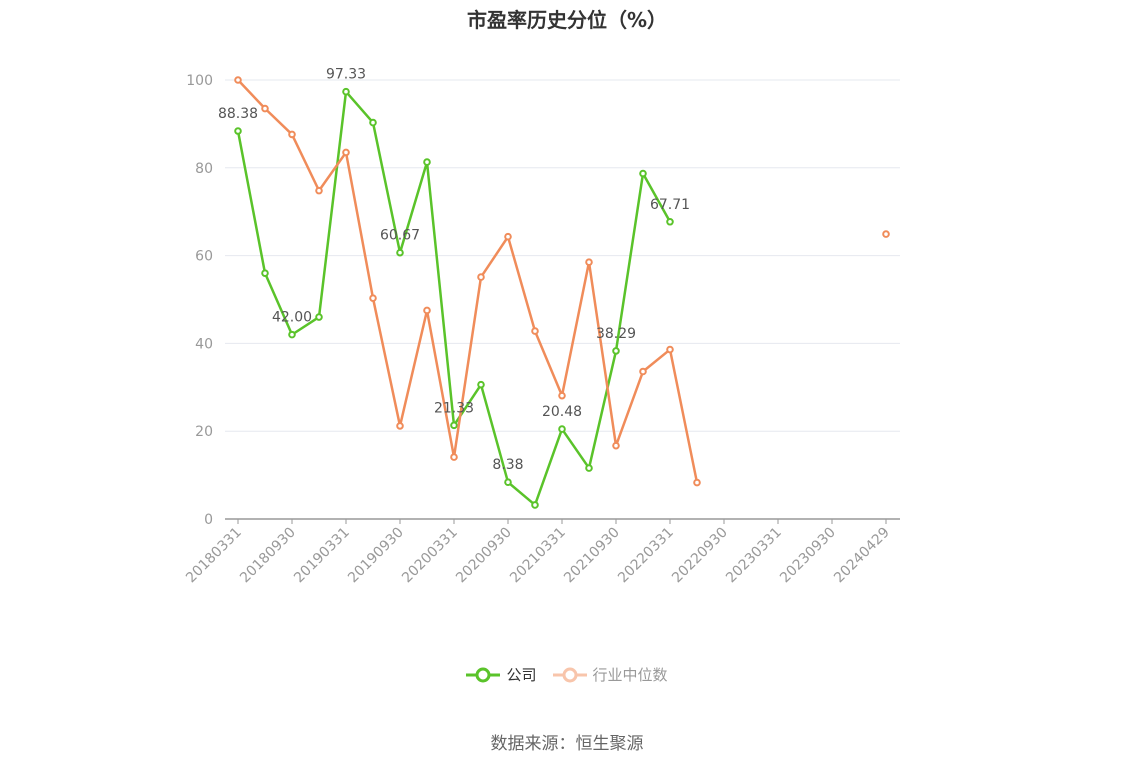 This screenshot has width=1134, height=766. What do you see at coordinates (670, 205) in the screenshot?
I see `data-label: 67.71` at bounding box center [670, 205].